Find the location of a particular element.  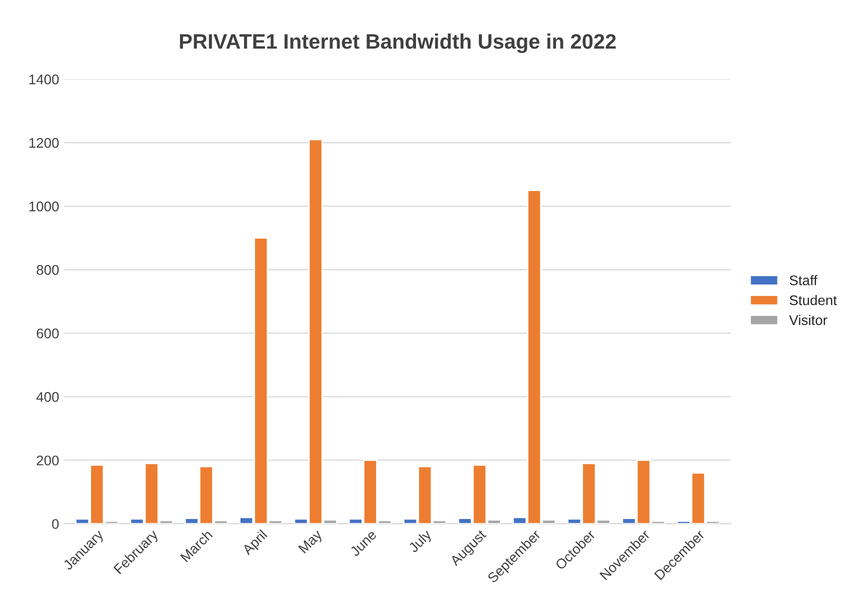

y-tick-label: 800 is located at coordinates (47, 270).